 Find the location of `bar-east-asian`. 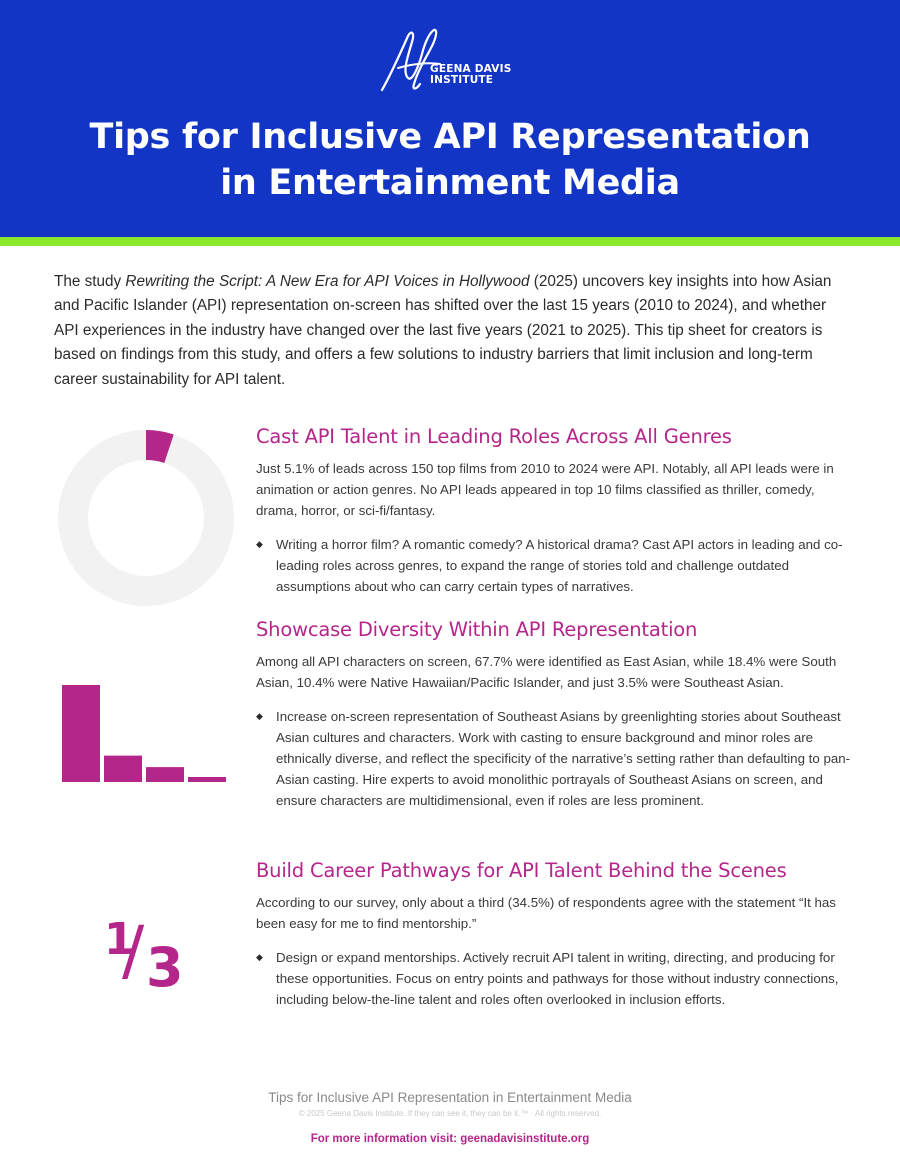

bar-east-asian is located at coordinates (81, 733).